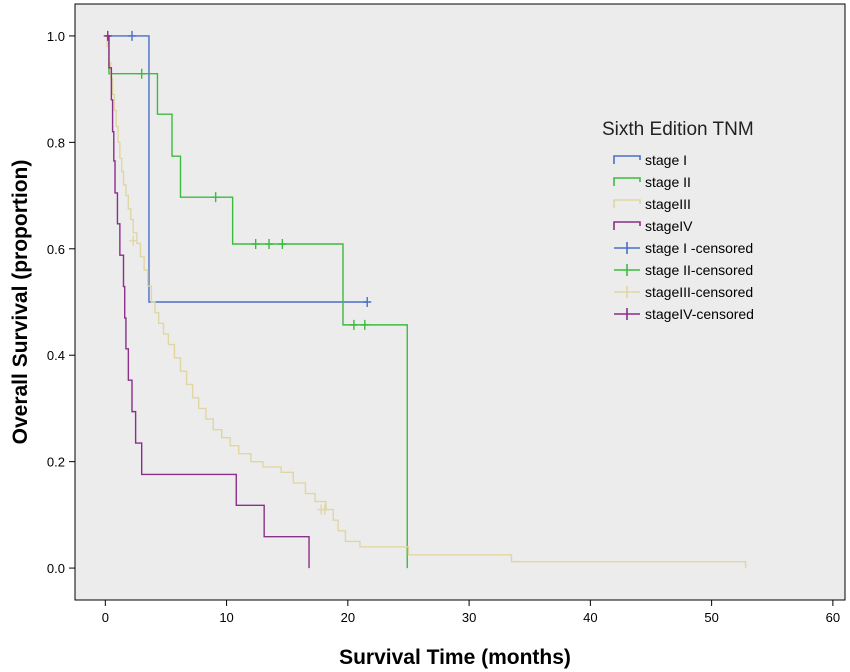 This screenshot has width=850, height=672. What do you see at coordinates (56, 568) in the screenshot?
I see `y-tick-label: 0.0` at bounding box center [56, 568].